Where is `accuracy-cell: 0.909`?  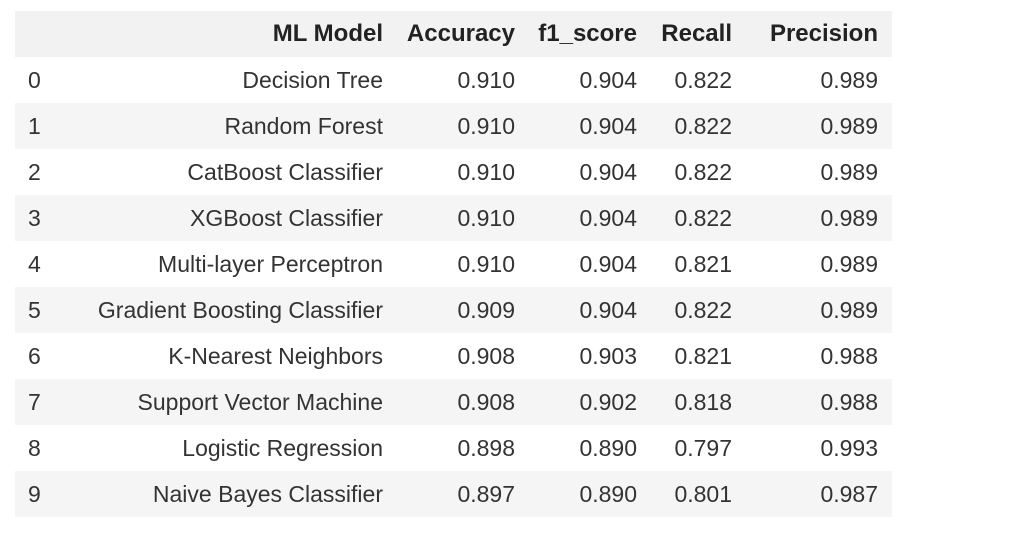
accuracy-cell: 0.909 is located at coordinates (486, 309).